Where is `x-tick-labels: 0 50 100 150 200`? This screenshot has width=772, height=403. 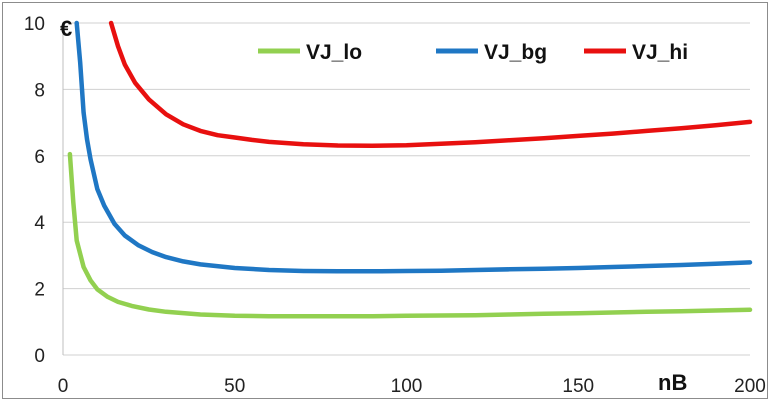 x-tick-labels: 0 50 100 150 200 is located at coordinates (412, 386).